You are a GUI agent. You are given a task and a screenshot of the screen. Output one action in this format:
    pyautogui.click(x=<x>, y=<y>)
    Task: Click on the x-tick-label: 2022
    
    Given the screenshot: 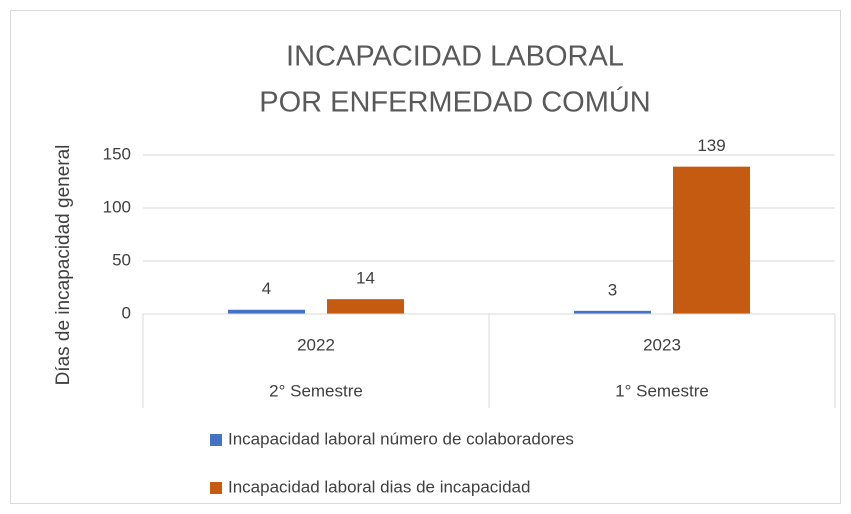 What is the action you would take?
    pyautogui.click(x=316, y=344)
    